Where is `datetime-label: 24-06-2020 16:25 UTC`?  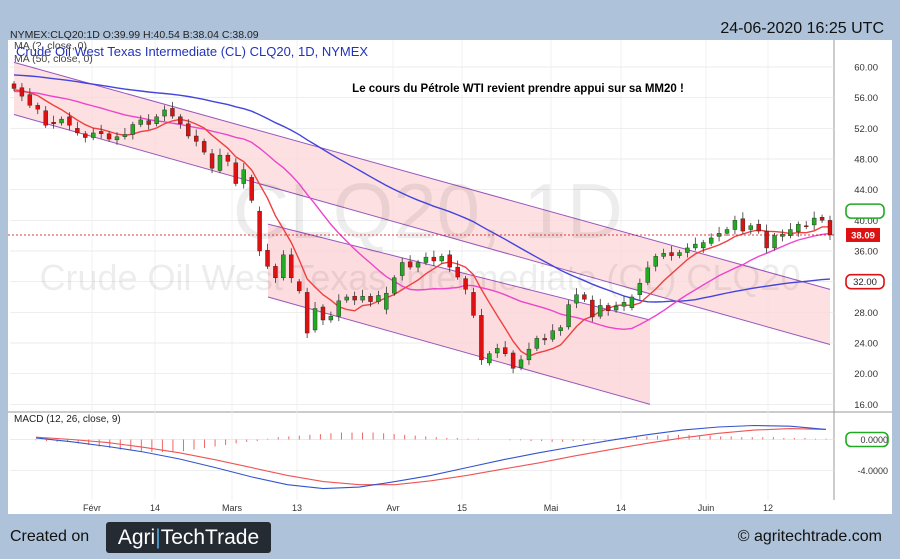
datetime-label: 24-06-2020 16:25 UTC is located at coordinates (802, 28).